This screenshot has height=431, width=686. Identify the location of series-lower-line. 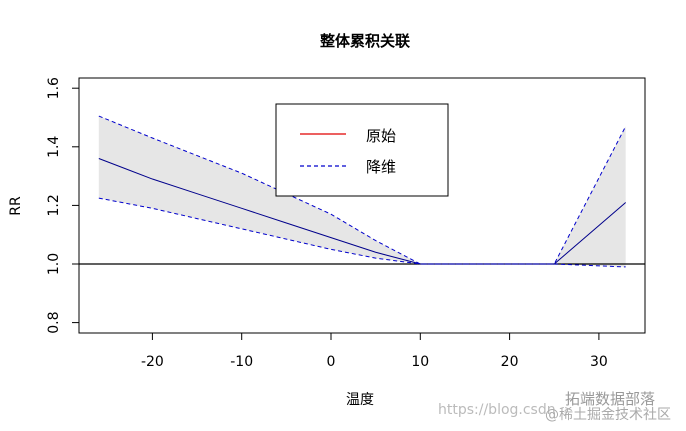
(362, 232).